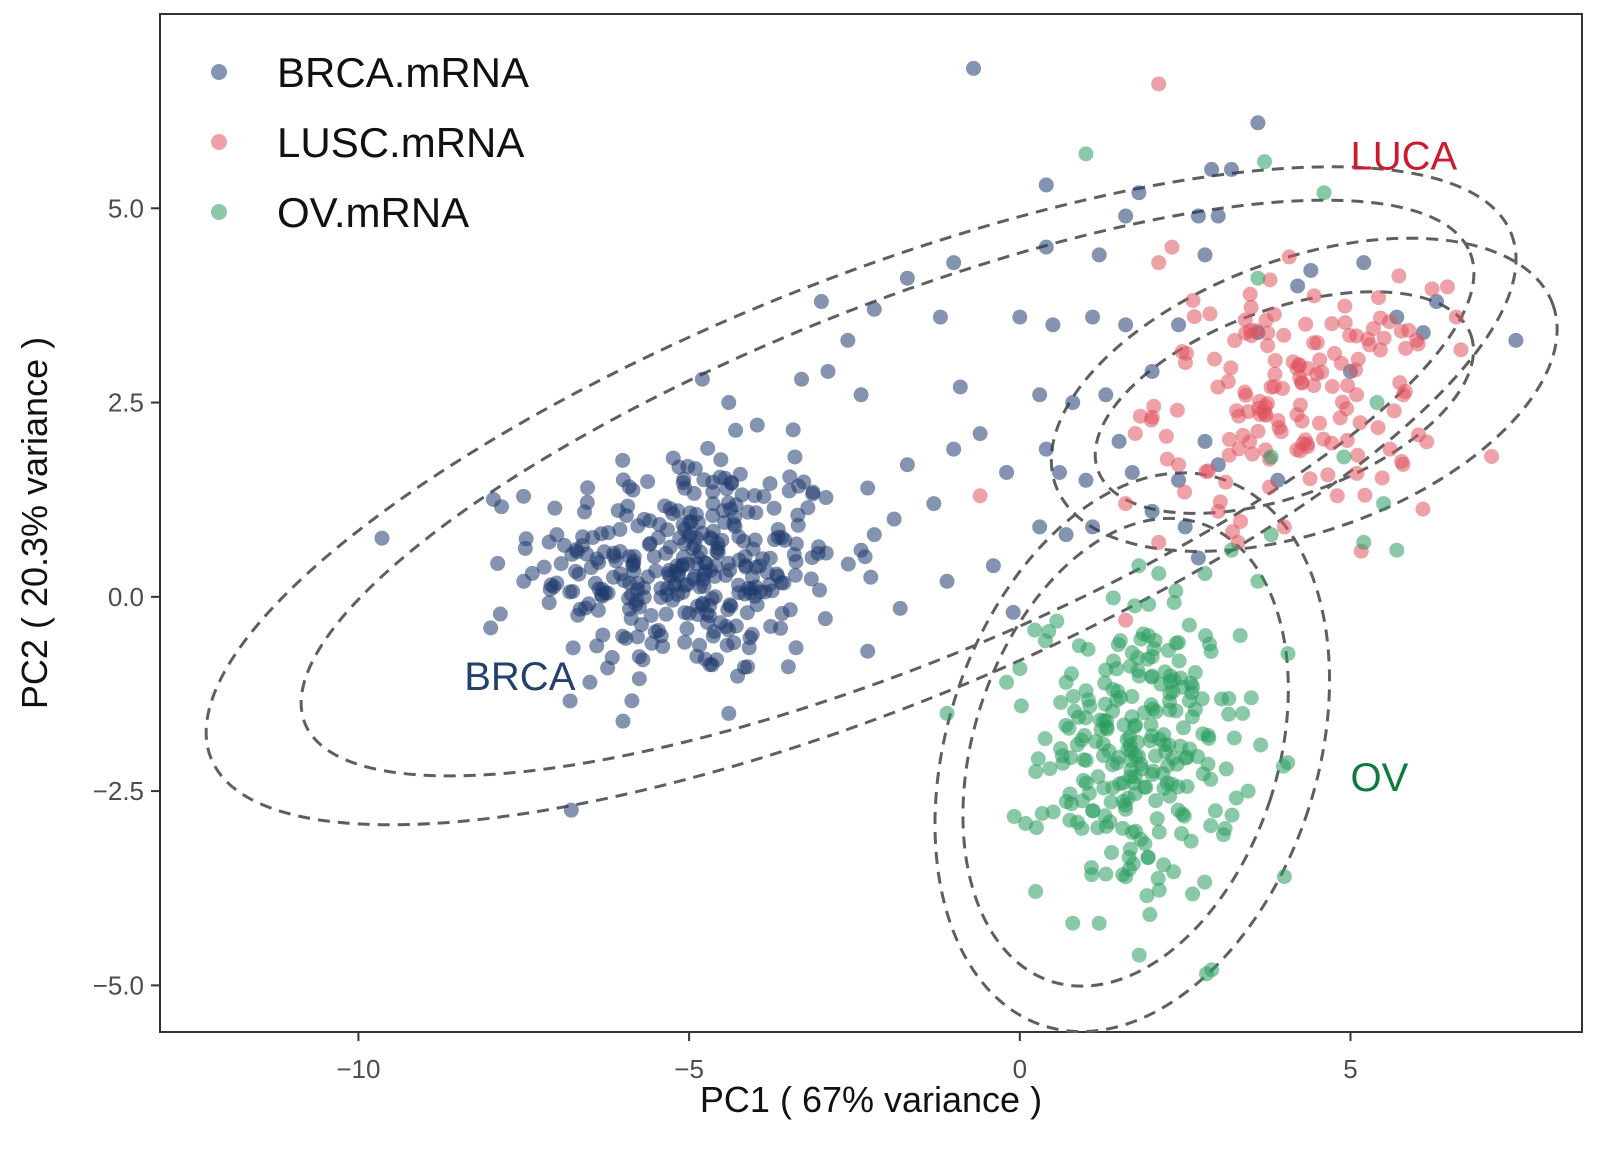  What do you see at coordinates (519, 677) in the screenshot?
I see `cluster-label-brca: BRCA` at bounding box center [519, 677].